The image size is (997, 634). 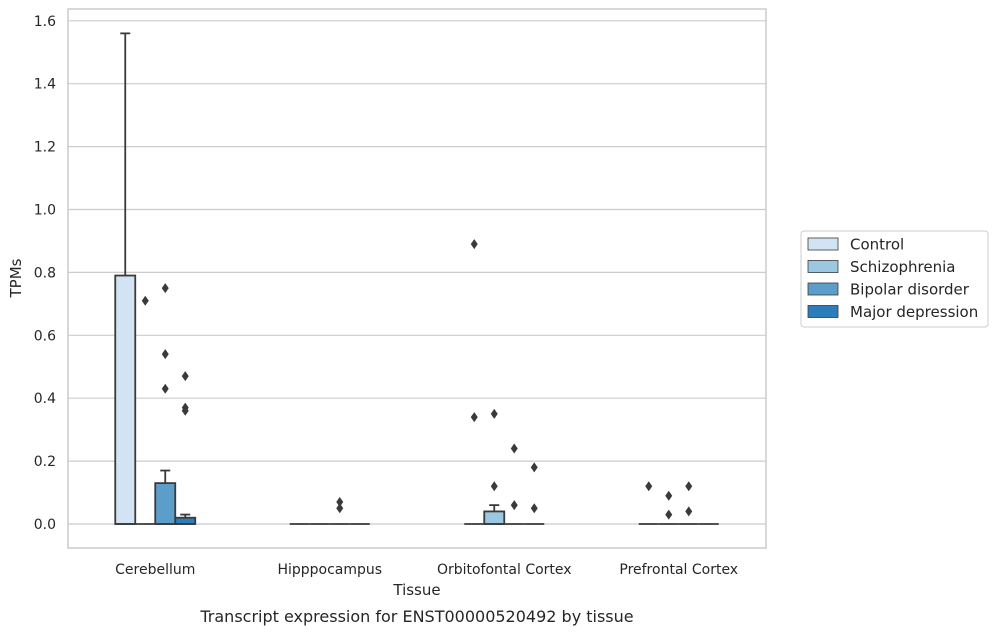 I want to click on y-tick-label: 1.6, so click(x=45, y=22).